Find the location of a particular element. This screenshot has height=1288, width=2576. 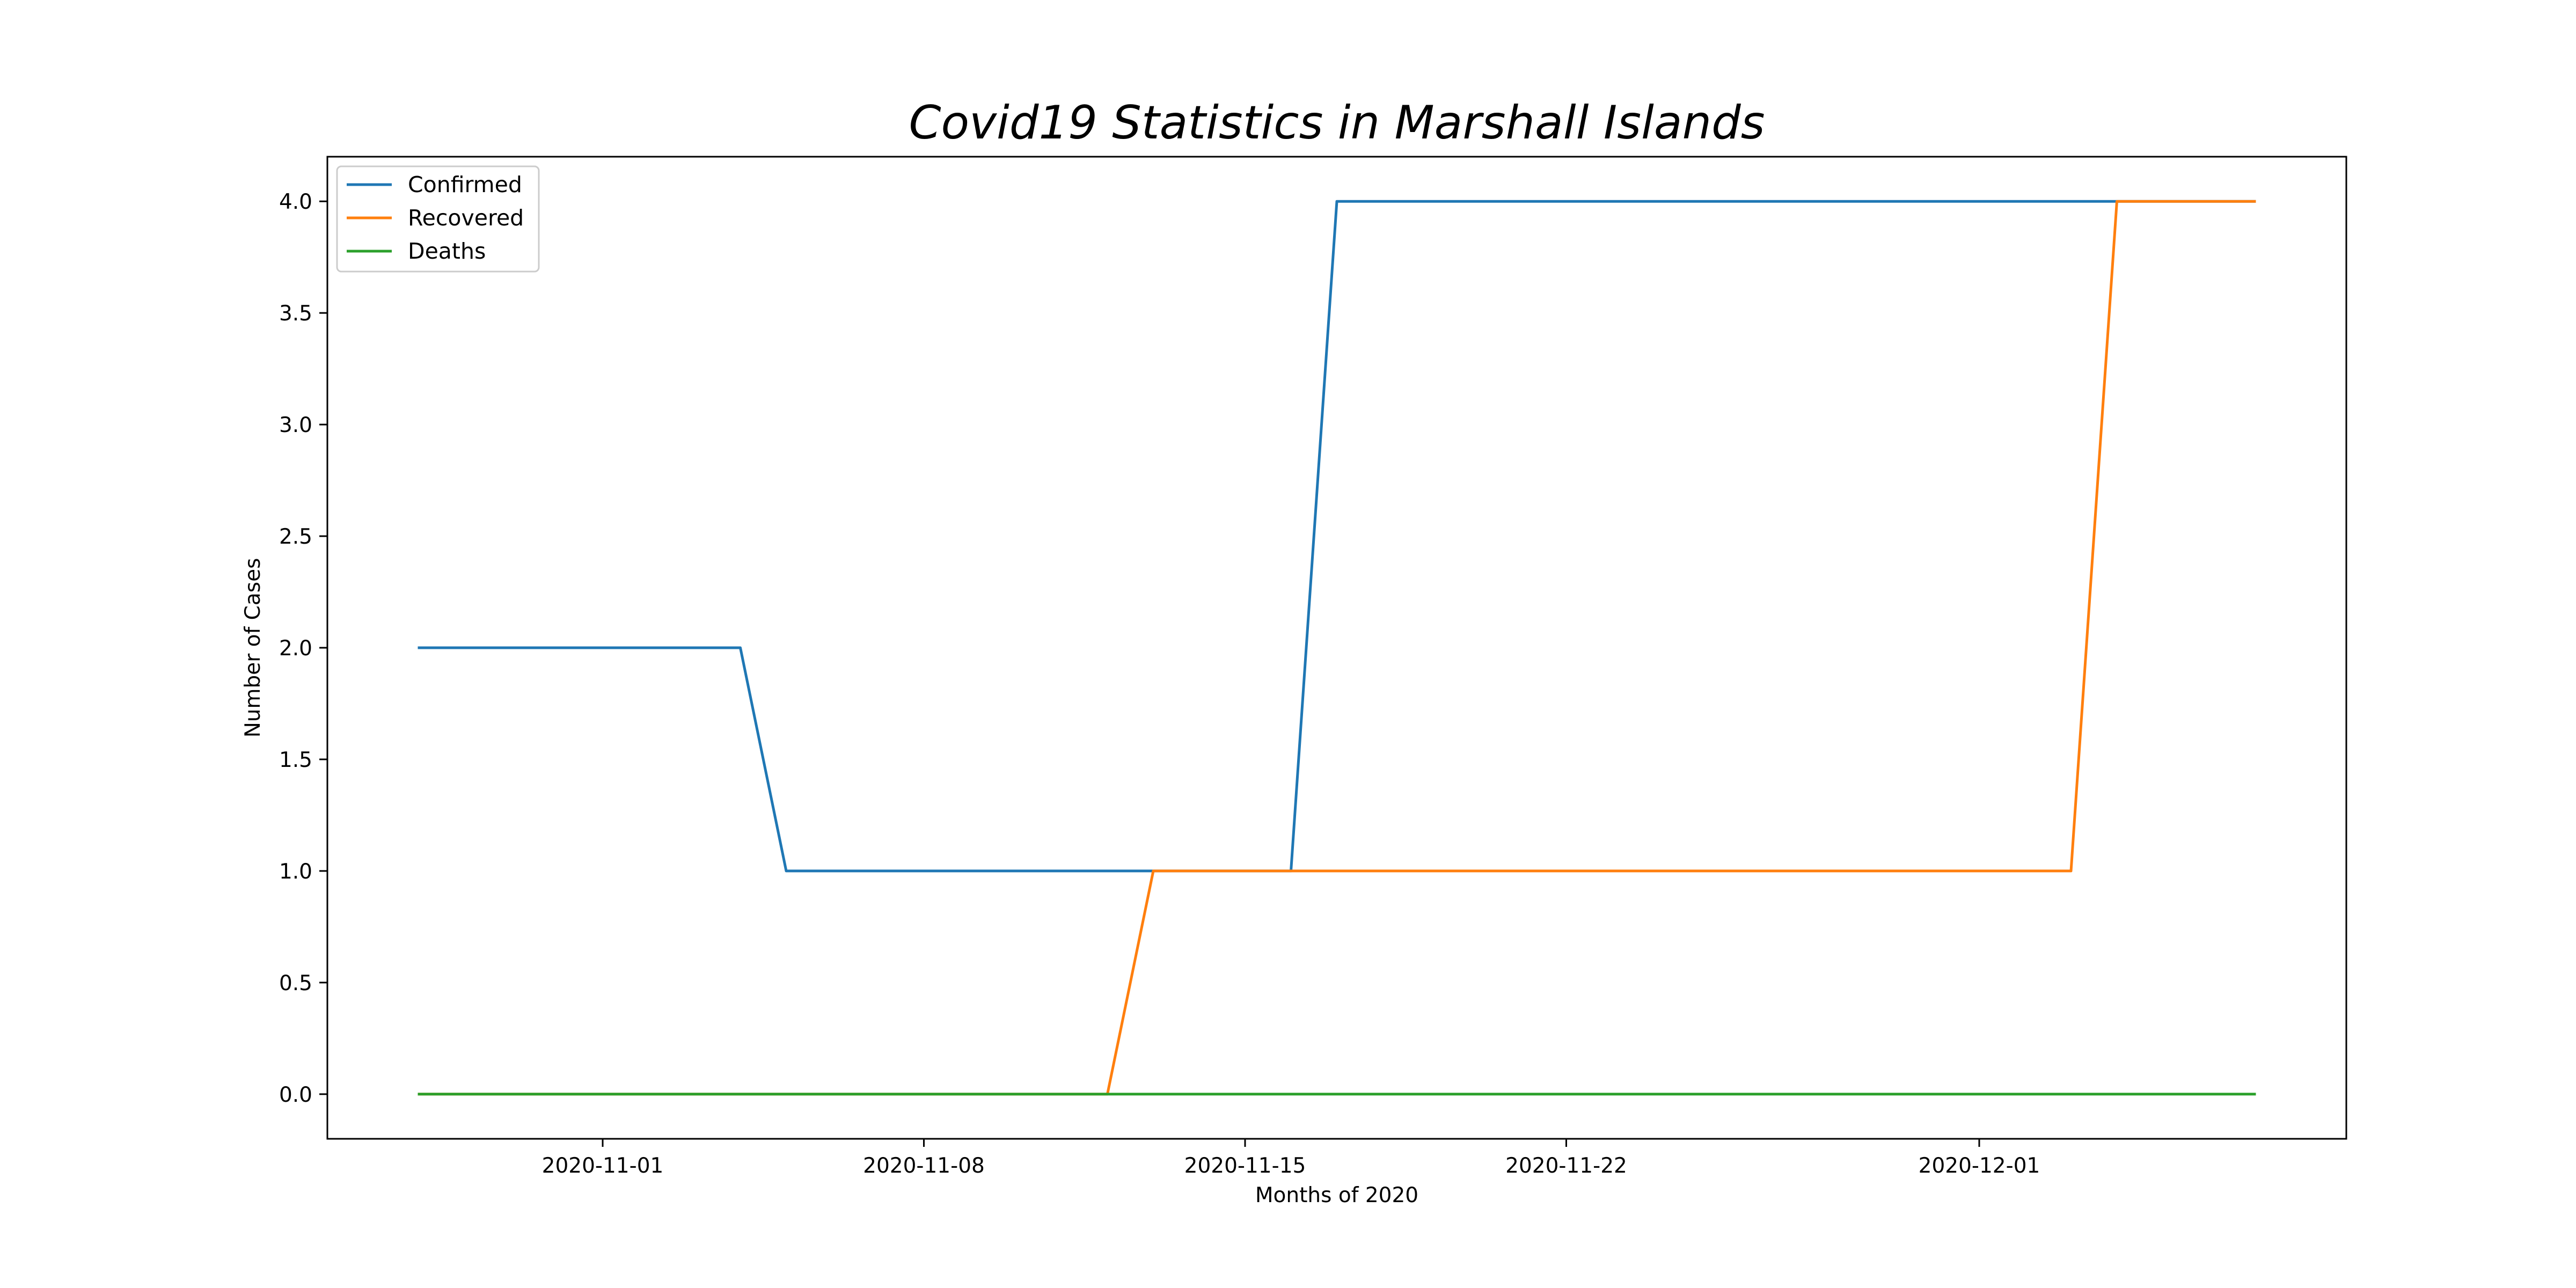

y-tick-label: 0.5 is located at coordinates (295, 983).